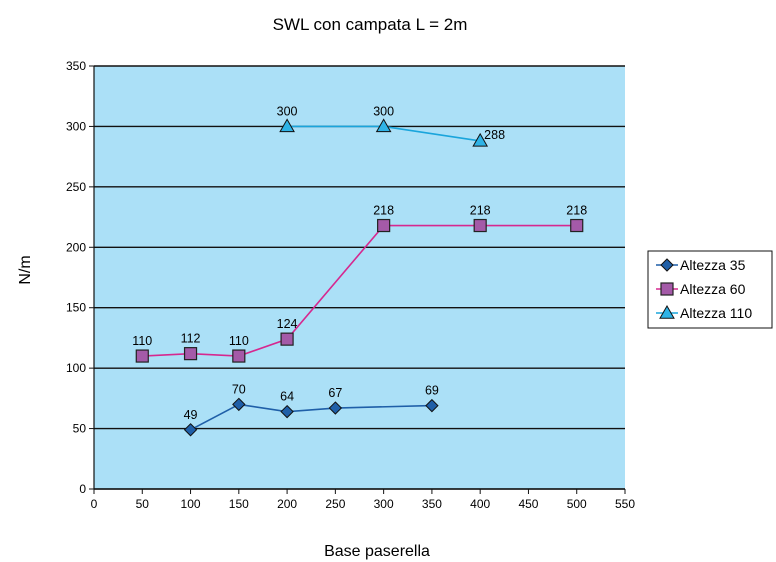 This screenshot has width=776, height=562. I want to click on data-label-altezza-35-250: 67, so click(335, 393).